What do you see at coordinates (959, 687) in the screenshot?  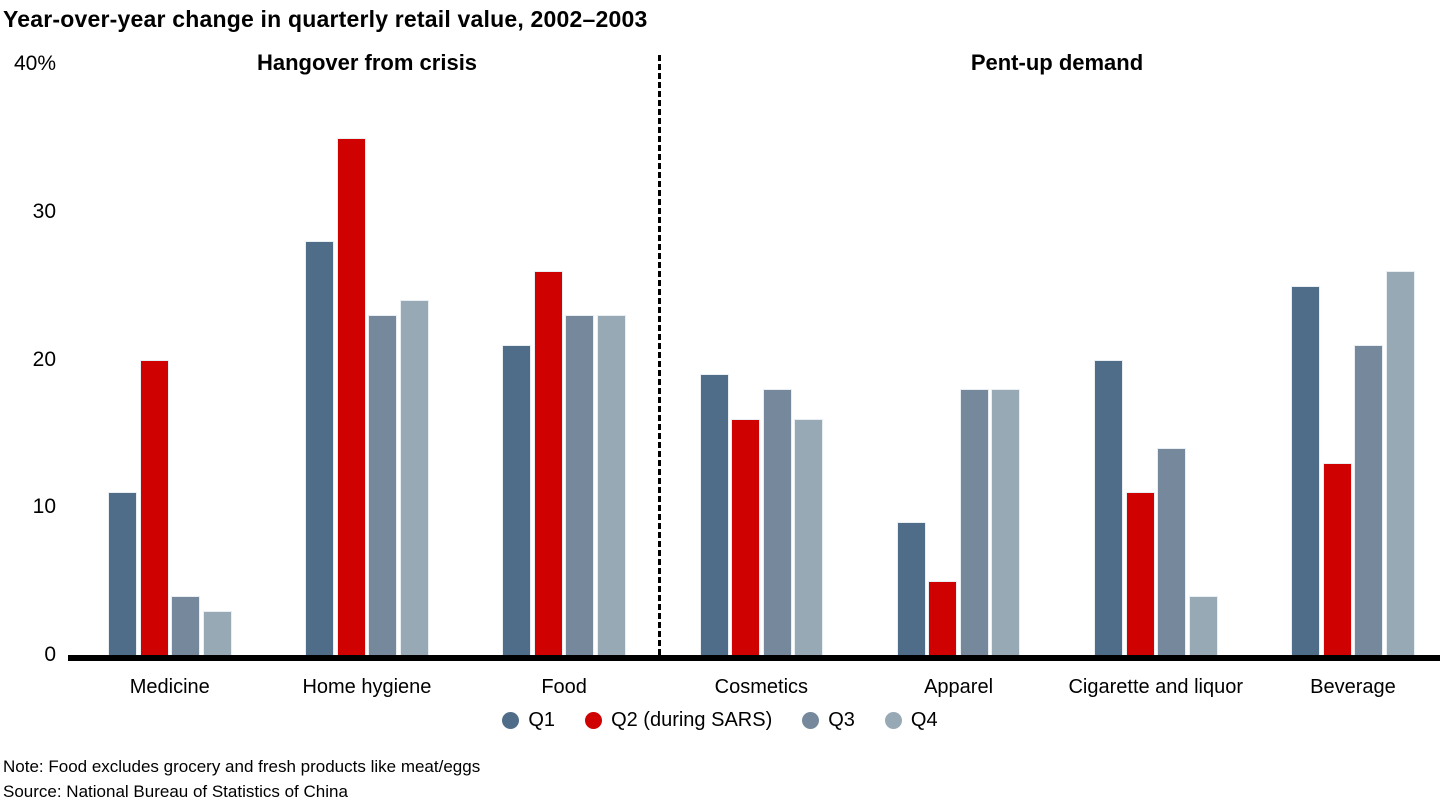 I see `category-label-apparel: Apparel` at bounding box center [959, 687].